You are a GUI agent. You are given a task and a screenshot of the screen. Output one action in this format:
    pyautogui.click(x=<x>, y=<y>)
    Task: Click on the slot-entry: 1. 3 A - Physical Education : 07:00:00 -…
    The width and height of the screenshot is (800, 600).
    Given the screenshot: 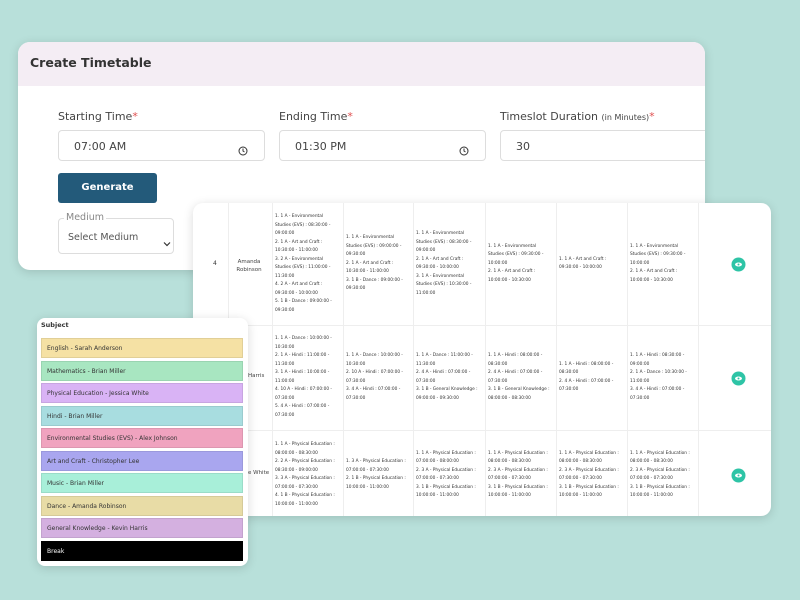 What is the action you would take?
    pyautogui.click(x=376, y=466)
    